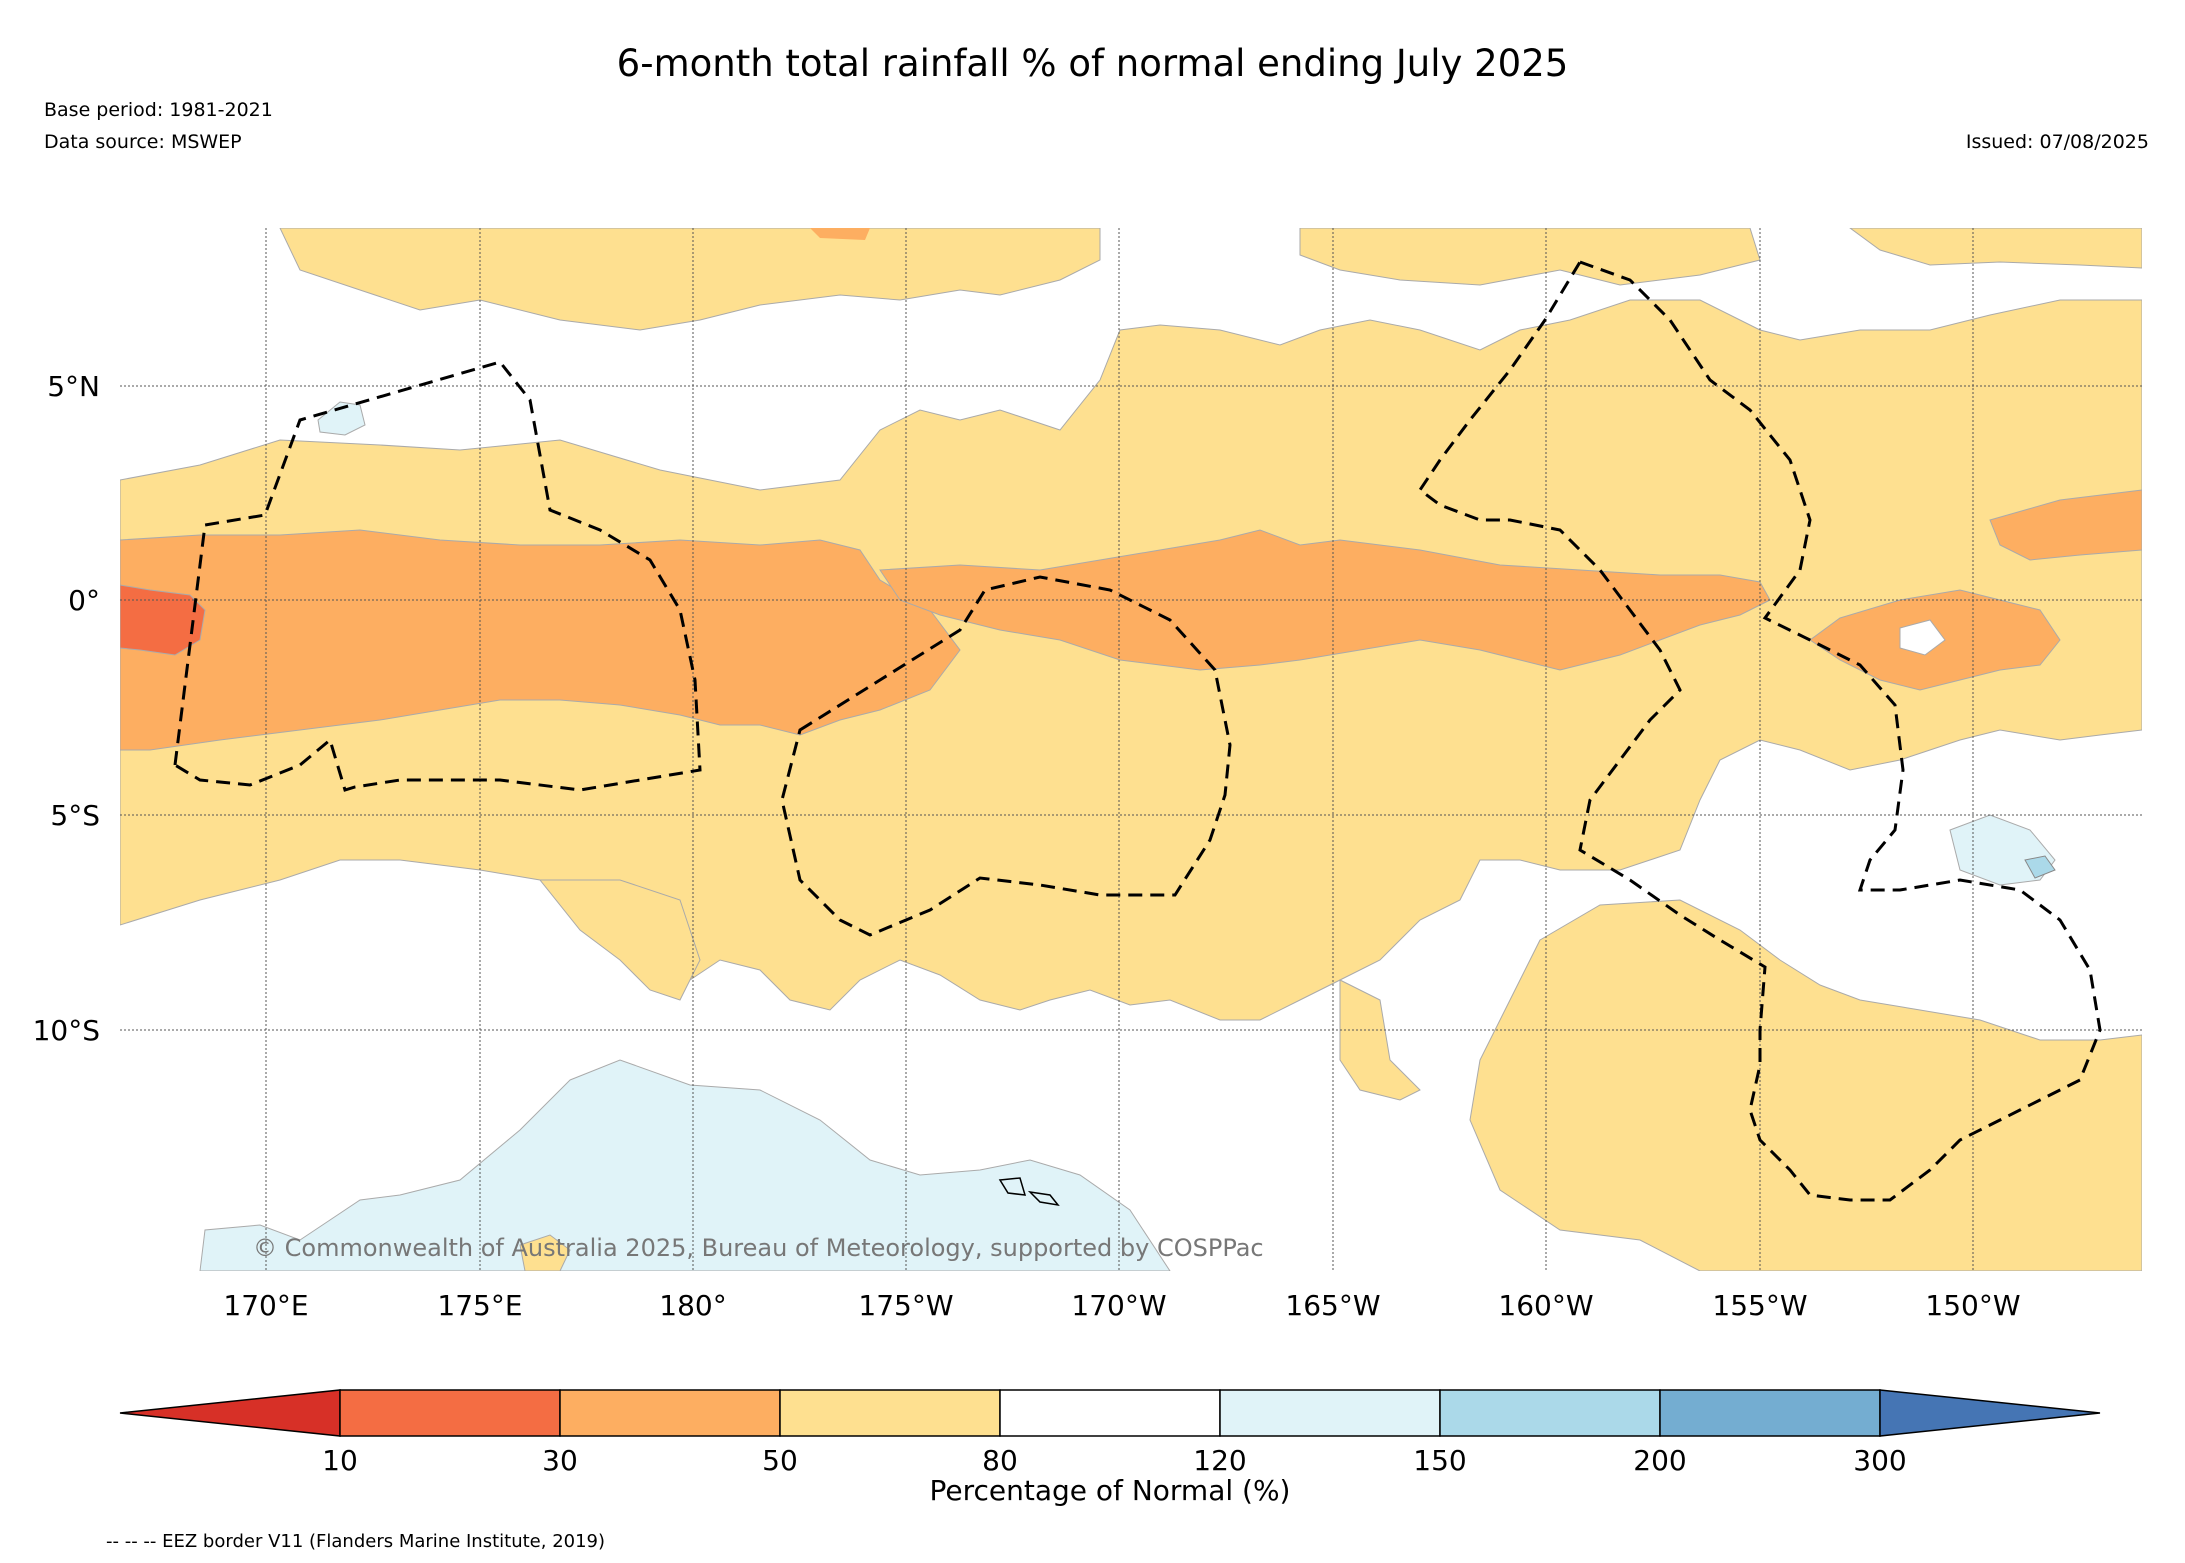  What do you see at coordinates (1995, 248) in the screenshot?
I see `dry-region-top-far-east` at bounding box center [1995, 248].